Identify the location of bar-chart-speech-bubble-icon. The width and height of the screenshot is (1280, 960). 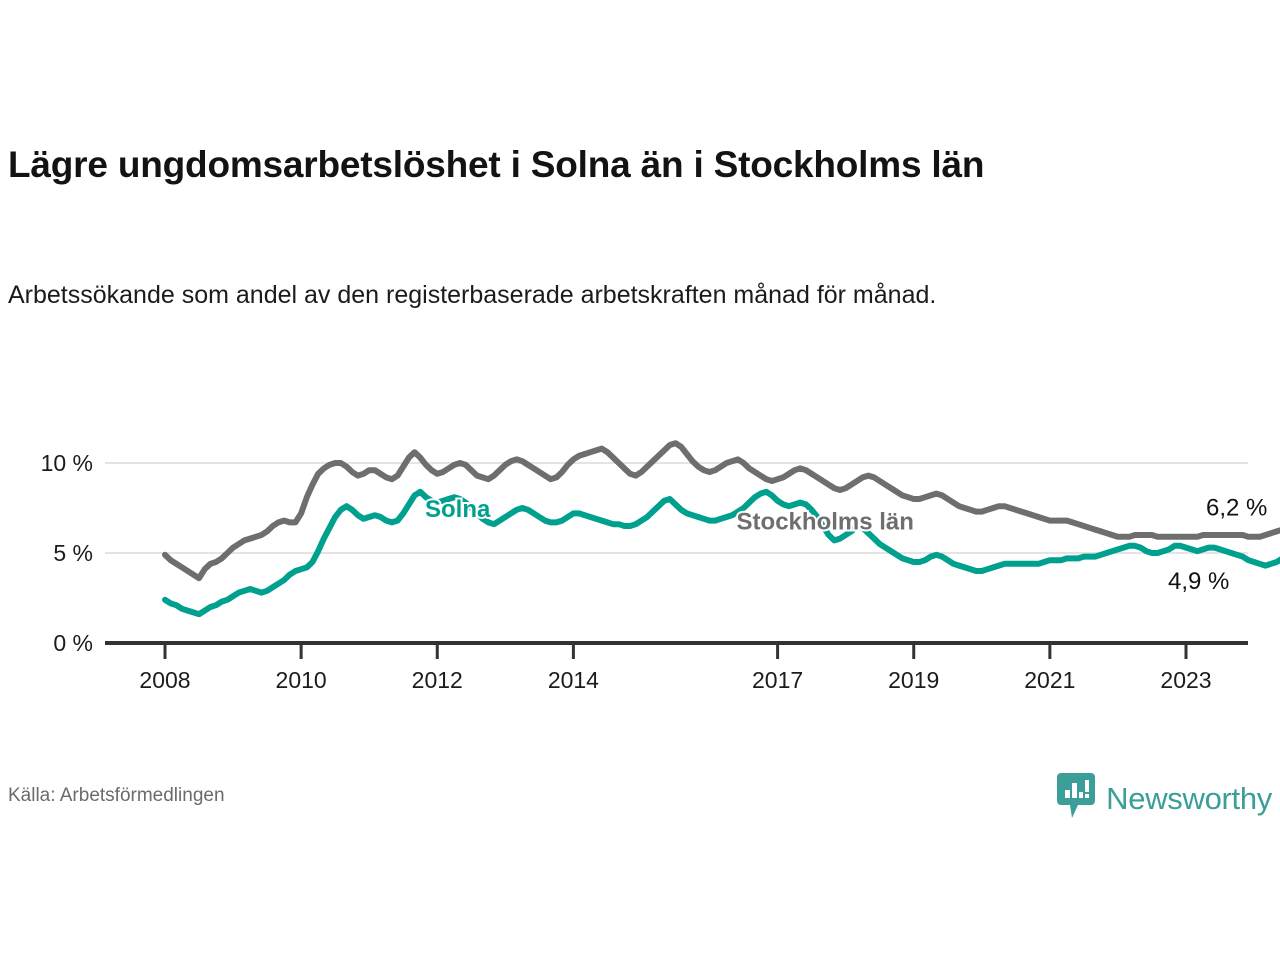
(1076, 798).